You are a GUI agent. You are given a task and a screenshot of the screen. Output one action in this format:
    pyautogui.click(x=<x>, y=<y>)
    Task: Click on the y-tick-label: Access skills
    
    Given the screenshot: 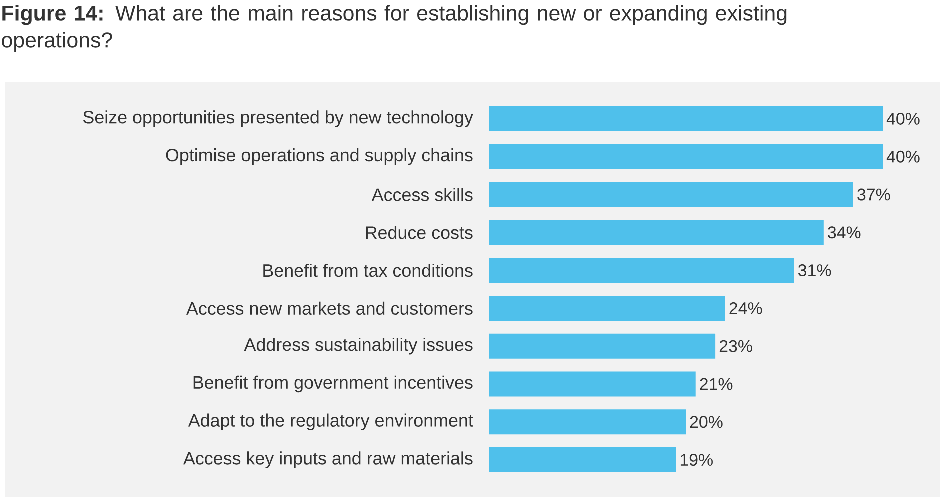 What is the action you would take?
    pyautogui.click(x=422, y=195)
    